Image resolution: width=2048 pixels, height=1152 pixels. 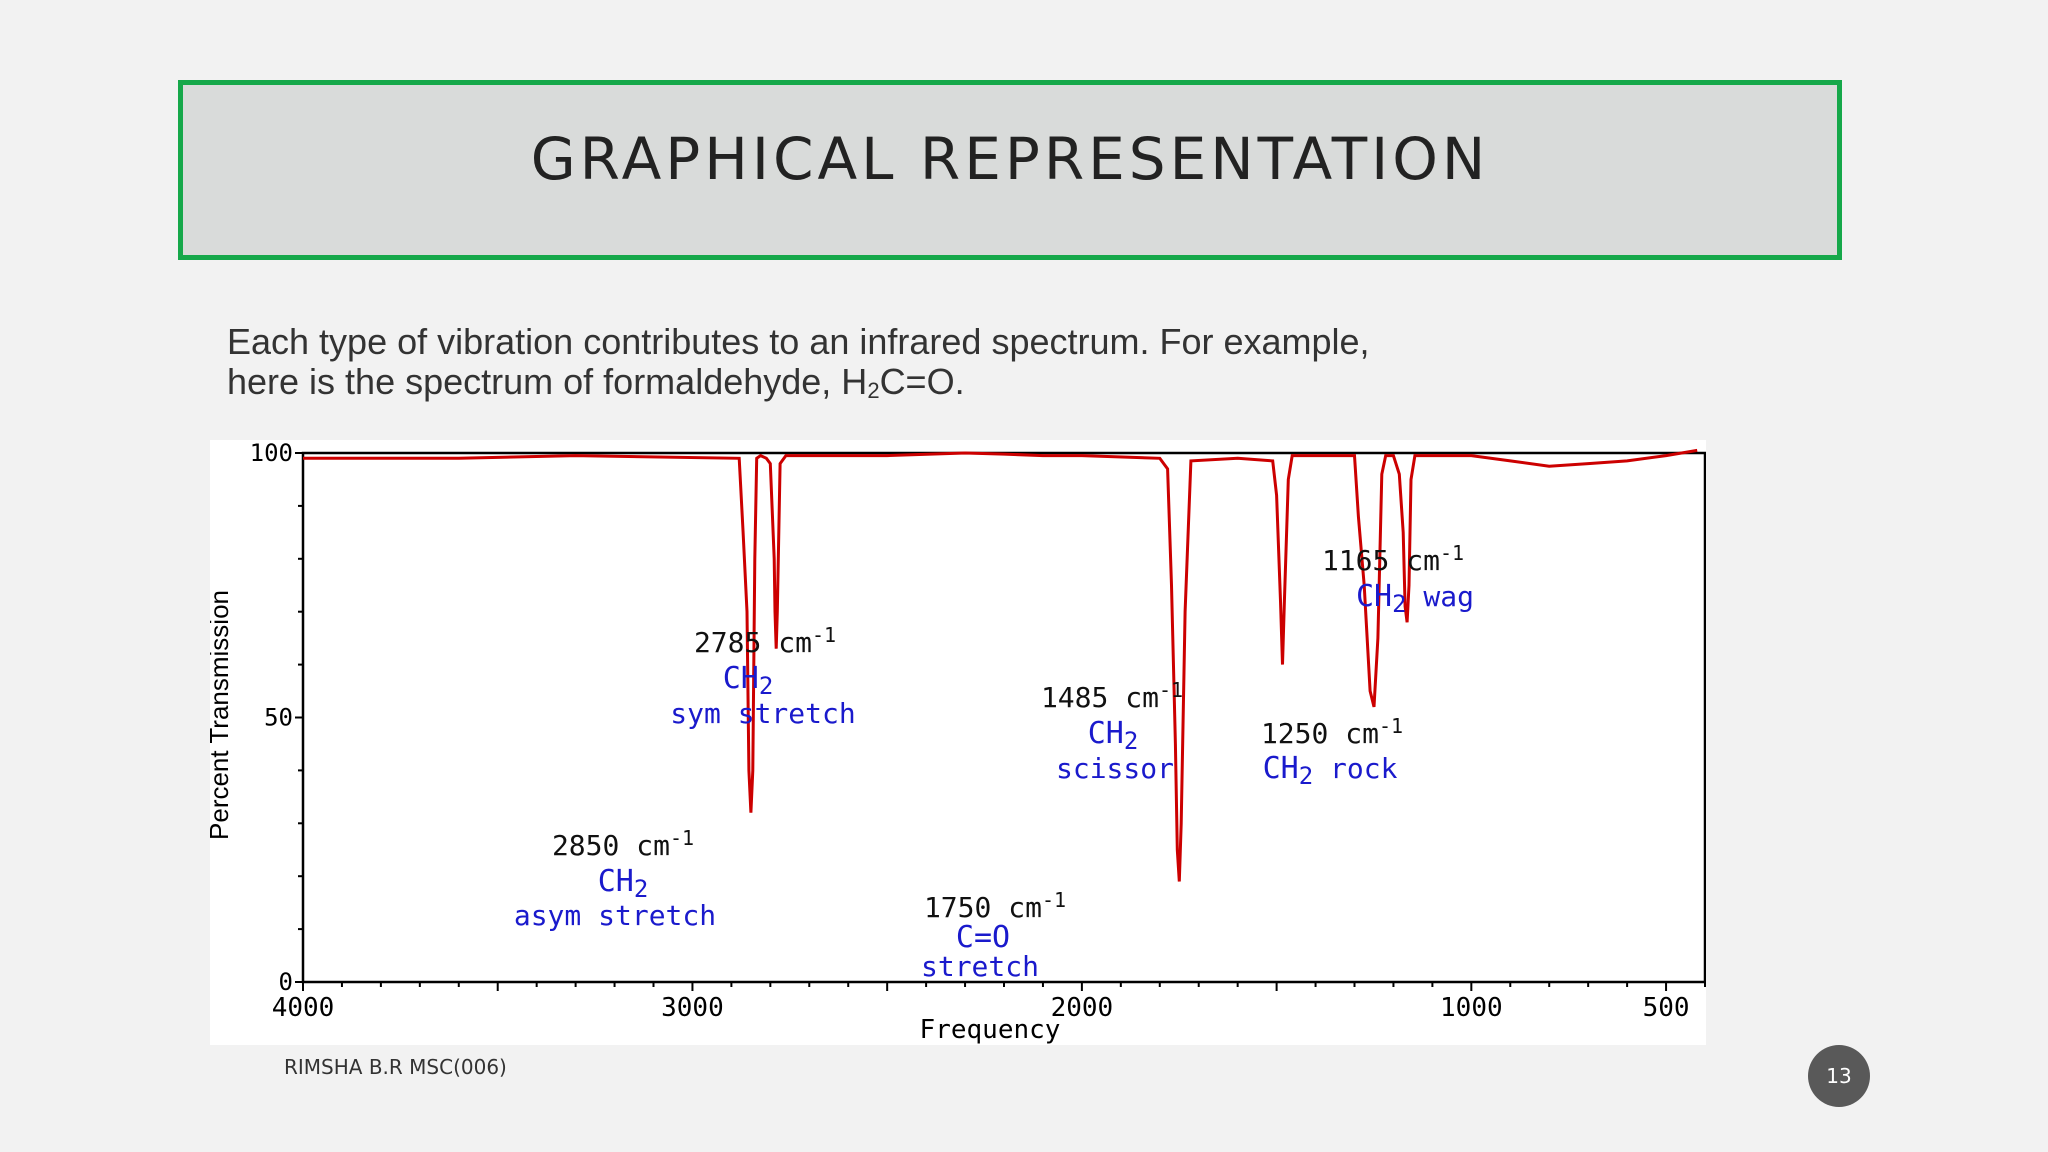 What do you see at coordinates (873, 390) in the screenshot?
I see `body-line-2-sub: 2` at bounding box center [873, 390].